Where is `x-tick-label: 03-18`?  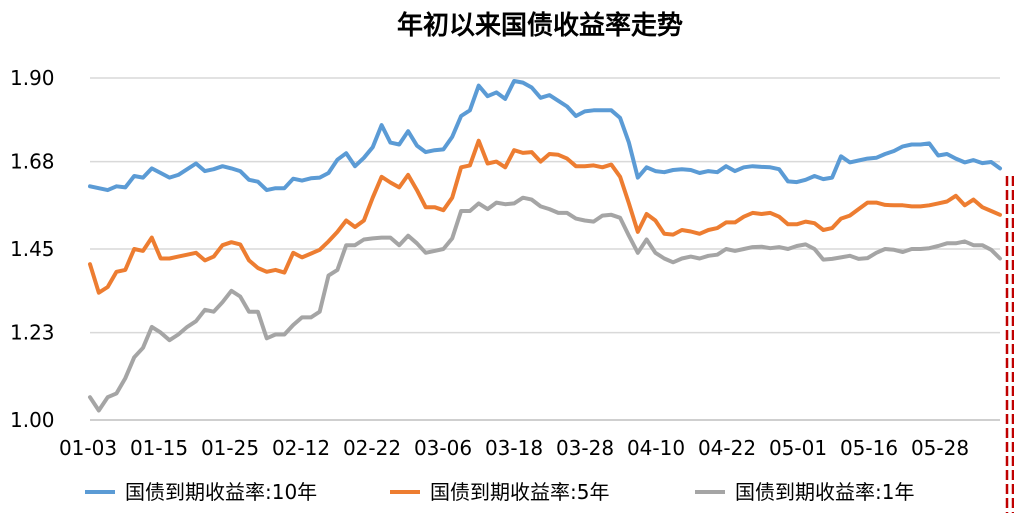 x-tick-label: 03-18 is located at coordinates (514, 448).